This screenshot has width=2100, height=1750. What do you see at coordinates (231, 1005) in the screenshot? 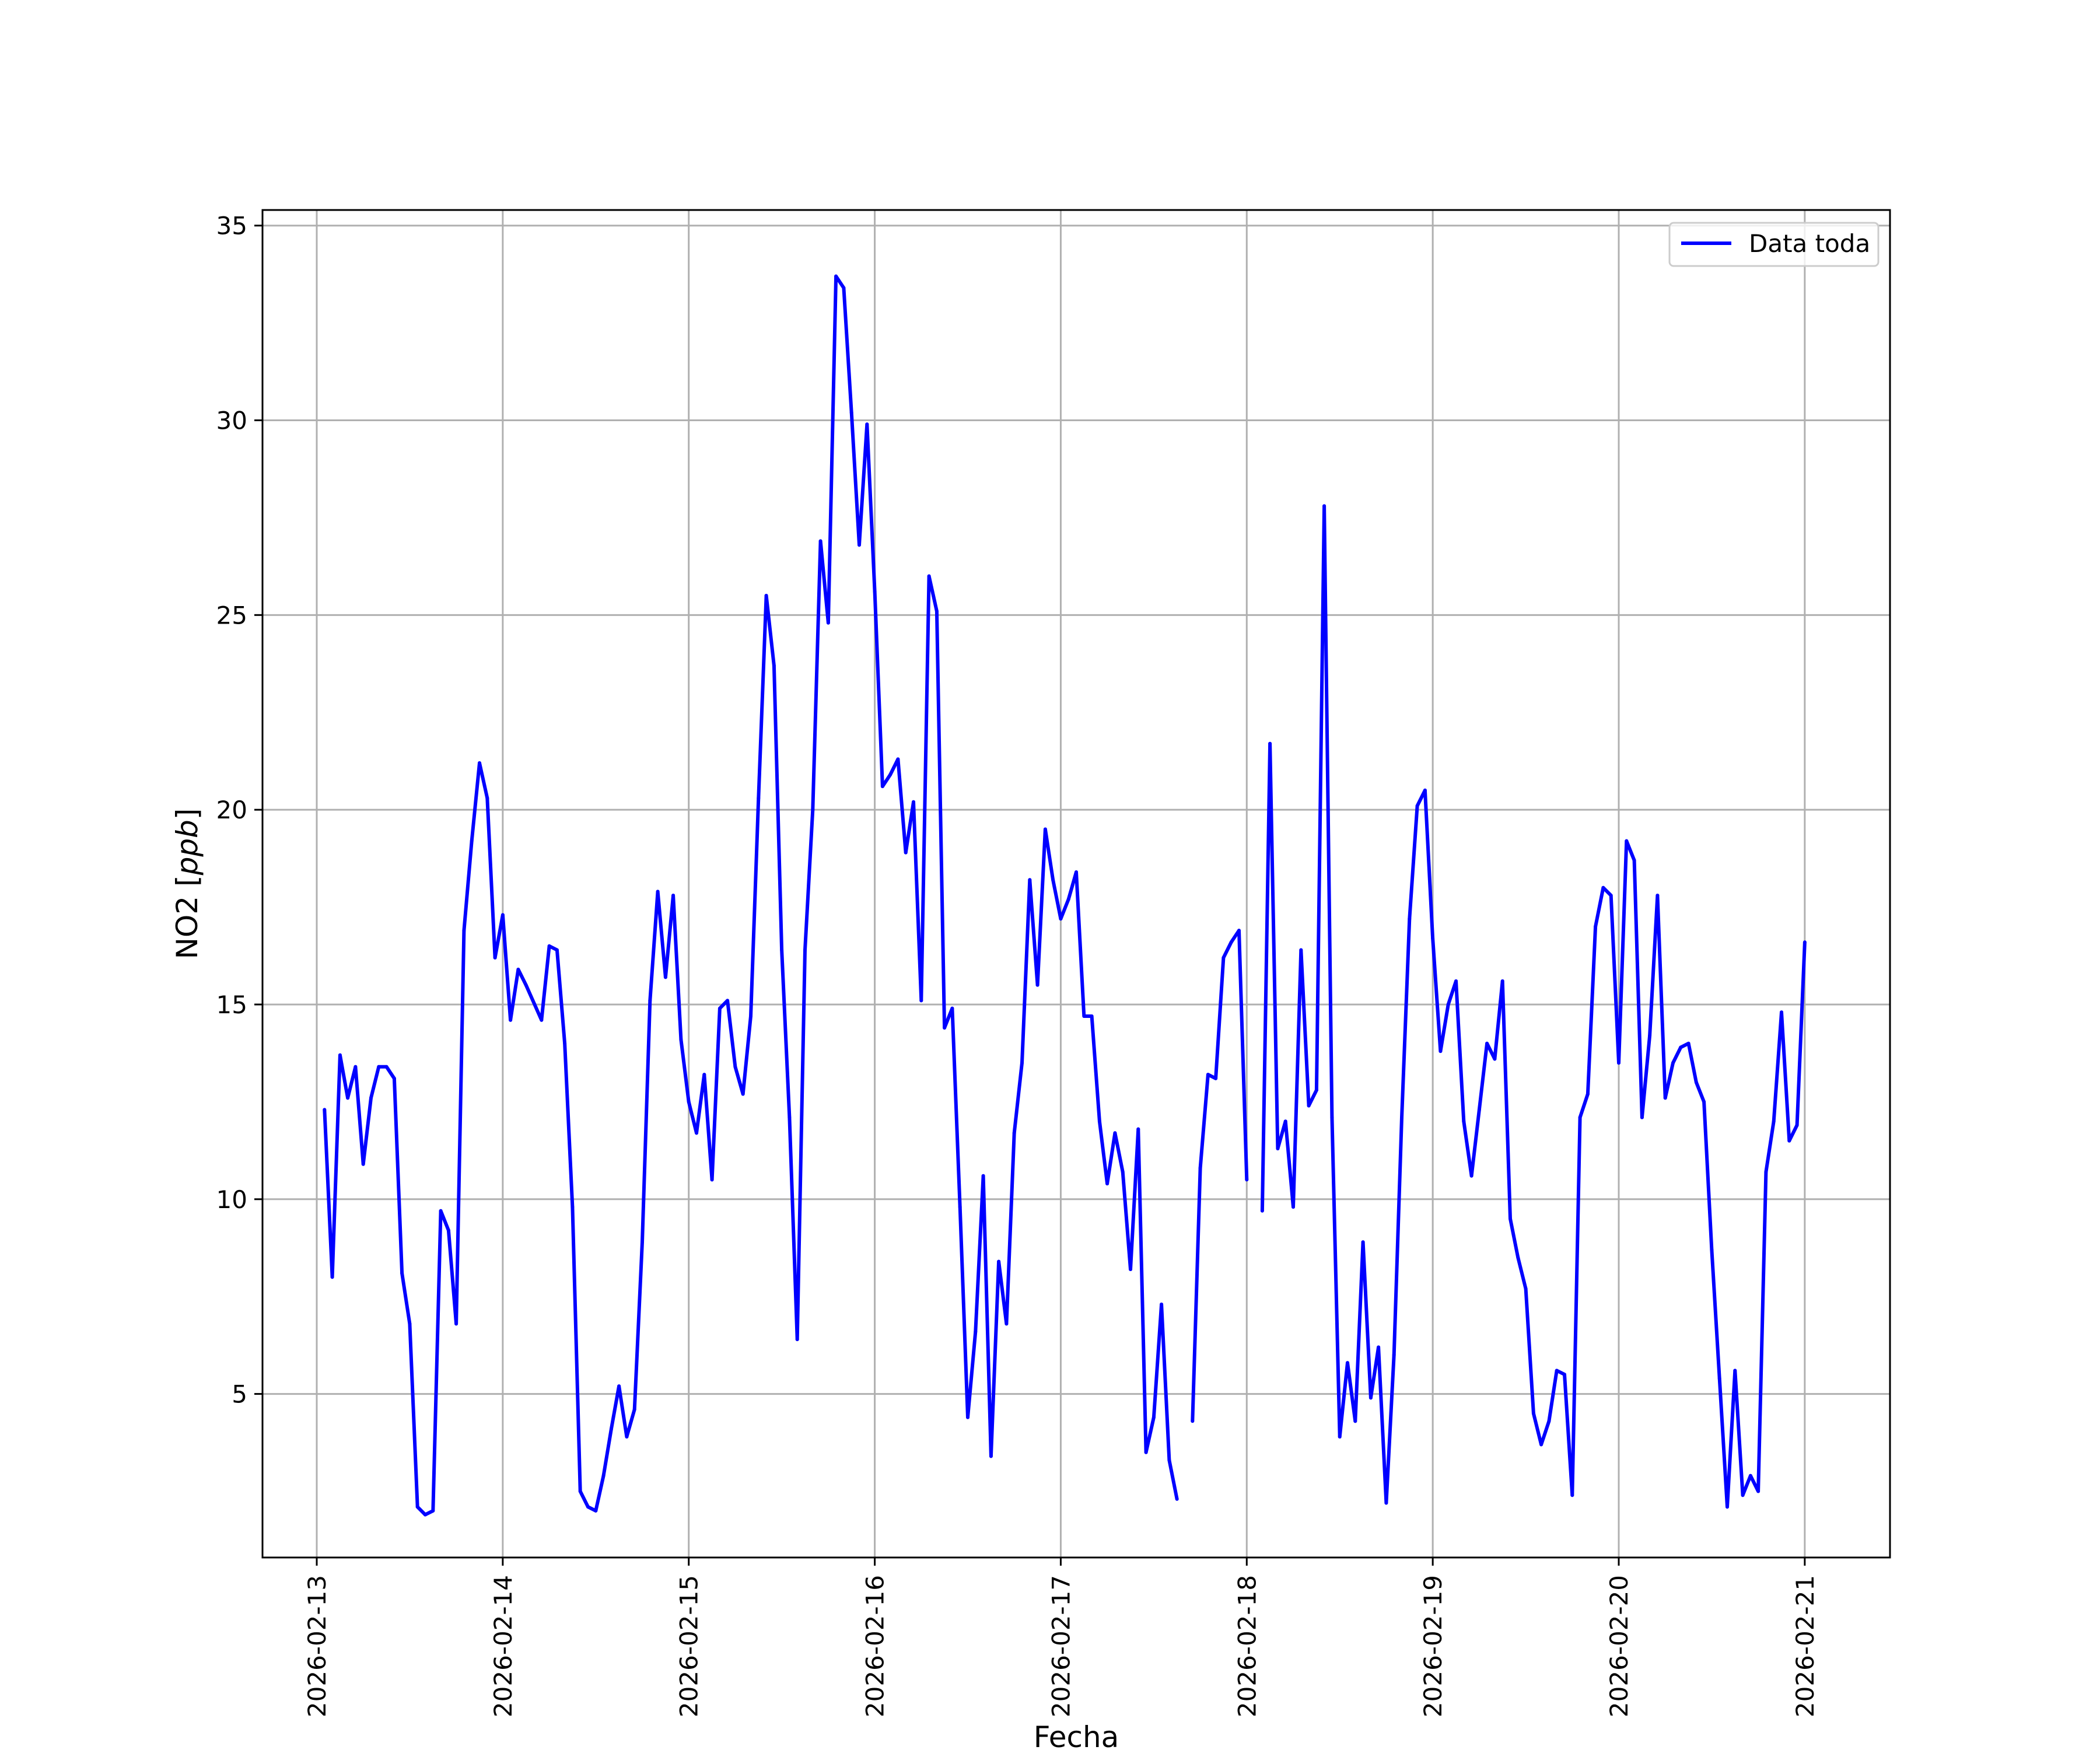
I see `y-tick-label: 15` at bounding box center [231, 1005].